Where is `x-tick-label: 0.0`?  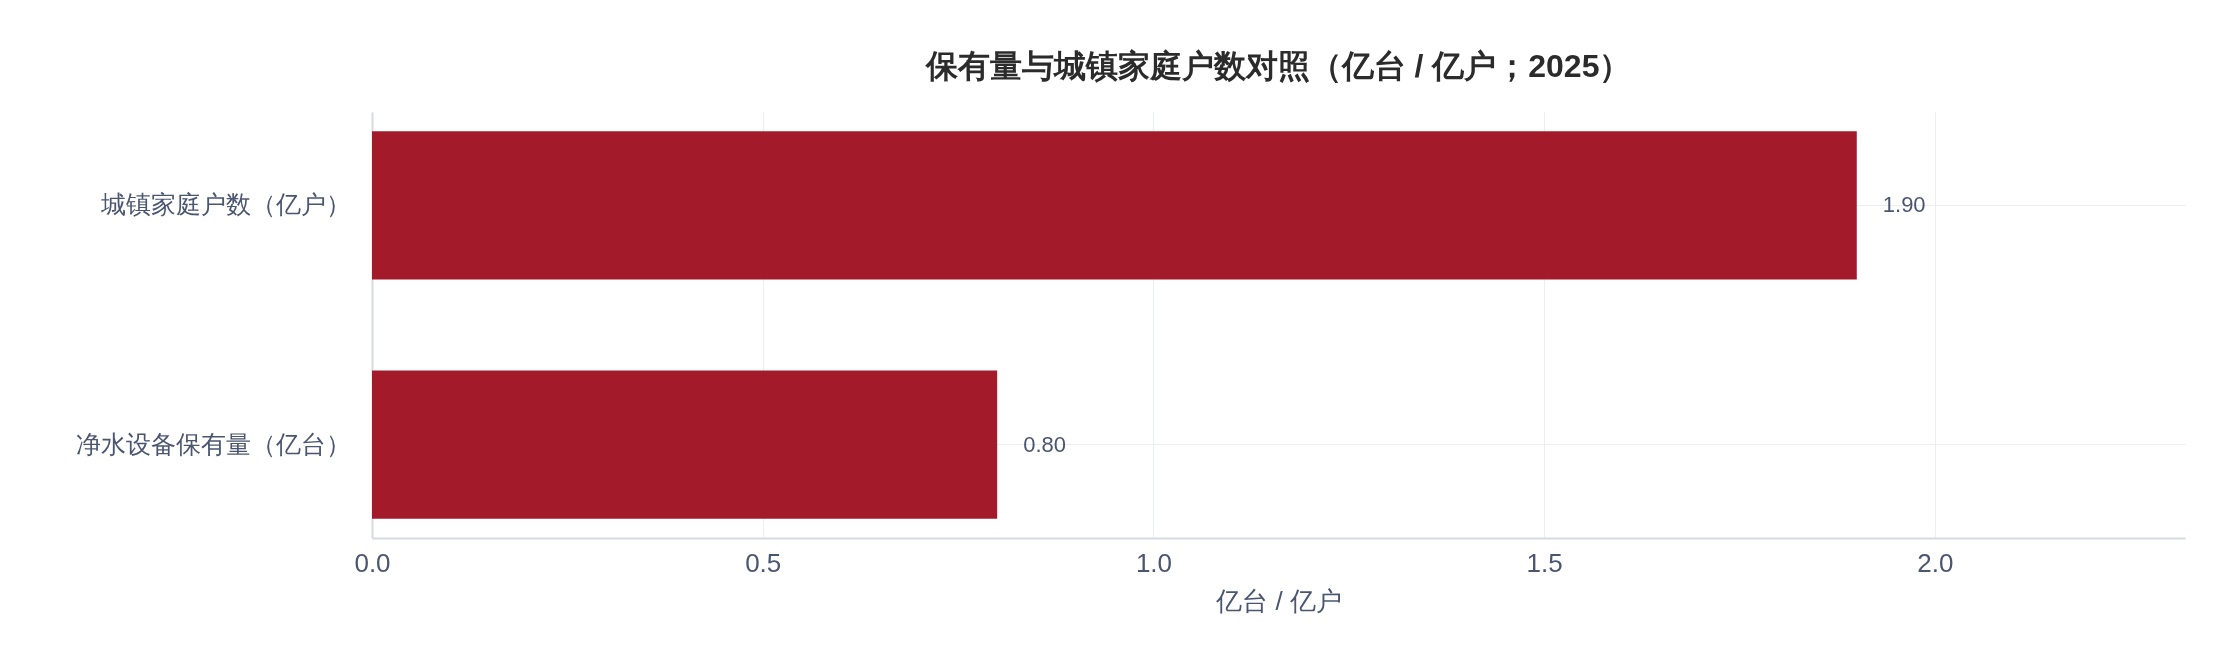
x-tick-label: 0.0 is located at coordinates (372, 562).